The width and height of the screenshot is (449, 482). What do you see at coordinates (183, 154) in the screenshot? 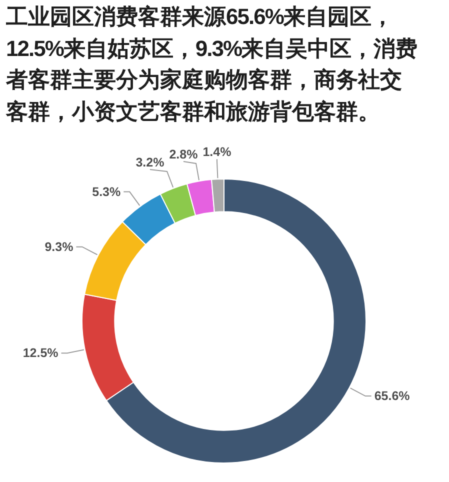
I see `data-label: 2.8%` at bounding box center [183, 154].